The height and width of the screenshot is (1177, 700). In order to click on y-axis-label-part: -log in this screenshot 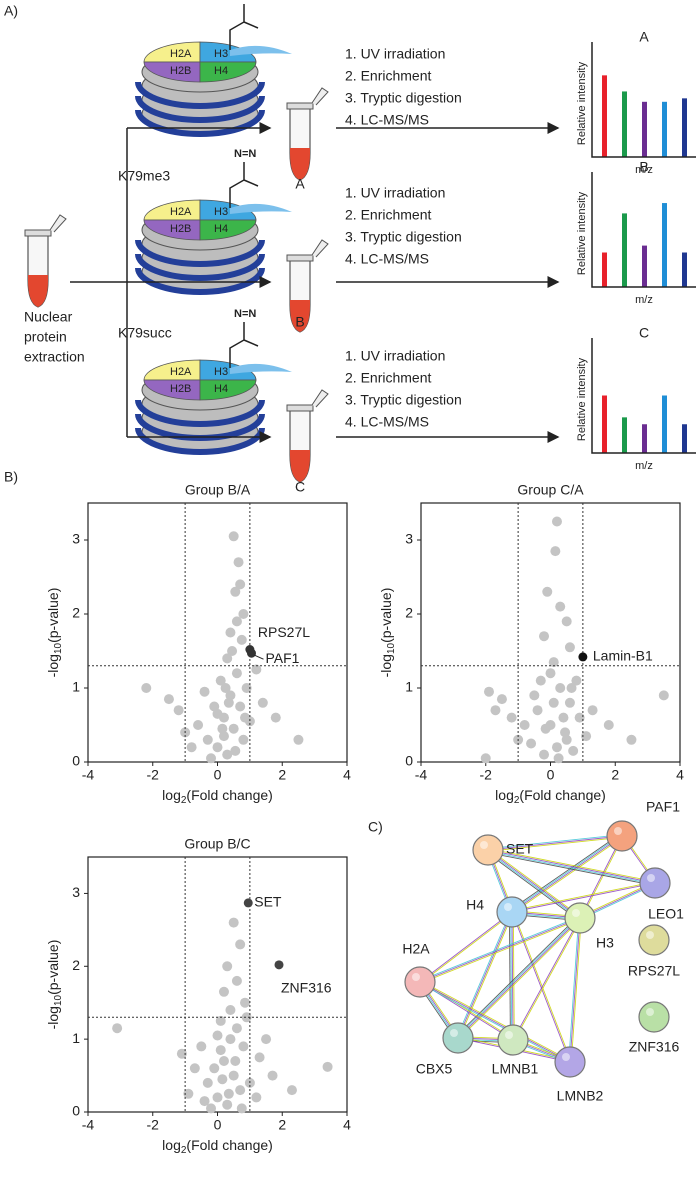, I will do `click(53, 1017)`.